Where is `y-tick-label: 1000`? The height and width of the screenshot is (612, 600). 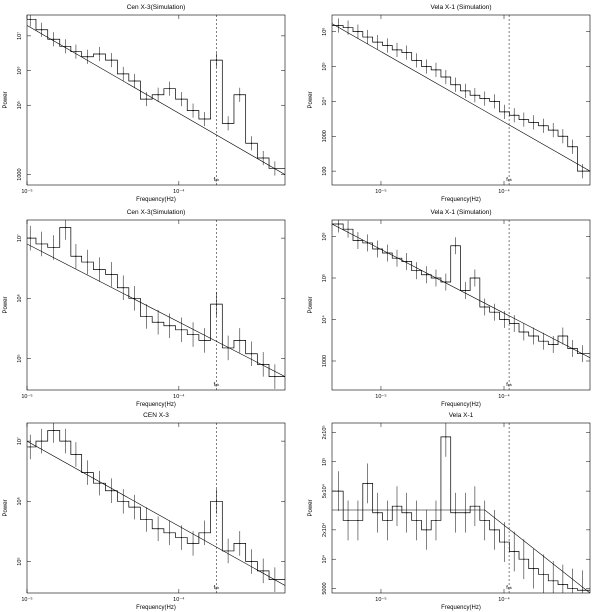
y-tick-label: 1000 is located at coordinates (20, 174).